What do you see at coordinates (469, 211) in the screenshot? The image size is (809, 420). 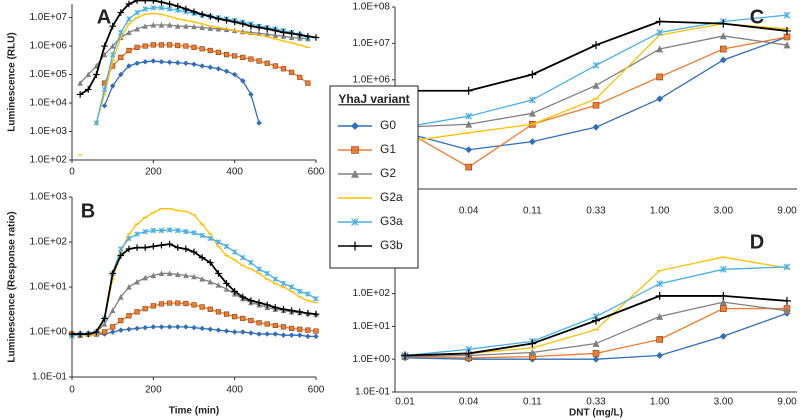 I see `x-tick-label: 0.04` at bounding box center [469, 211].